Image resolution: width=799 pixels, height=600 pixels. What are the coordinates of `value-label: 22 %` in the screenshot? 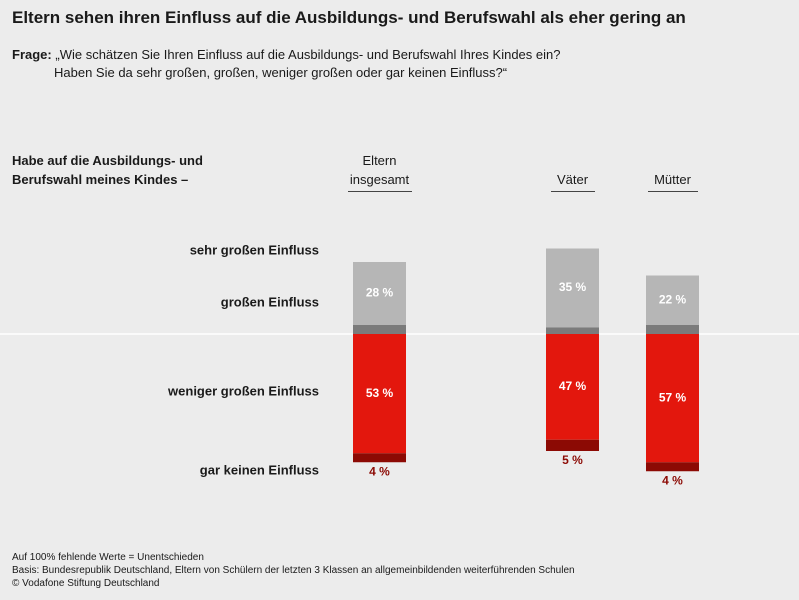 It's located at (673, 299).